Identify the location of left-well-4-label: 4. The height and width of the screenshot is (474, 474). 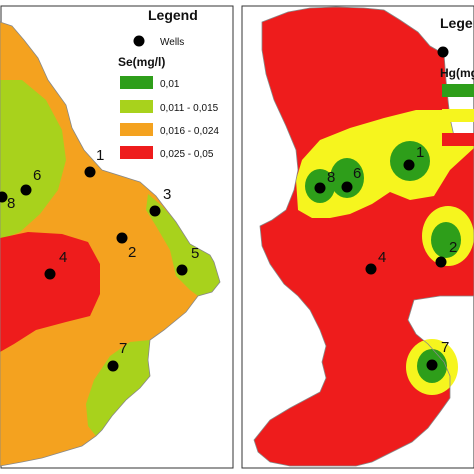
(63, 257).